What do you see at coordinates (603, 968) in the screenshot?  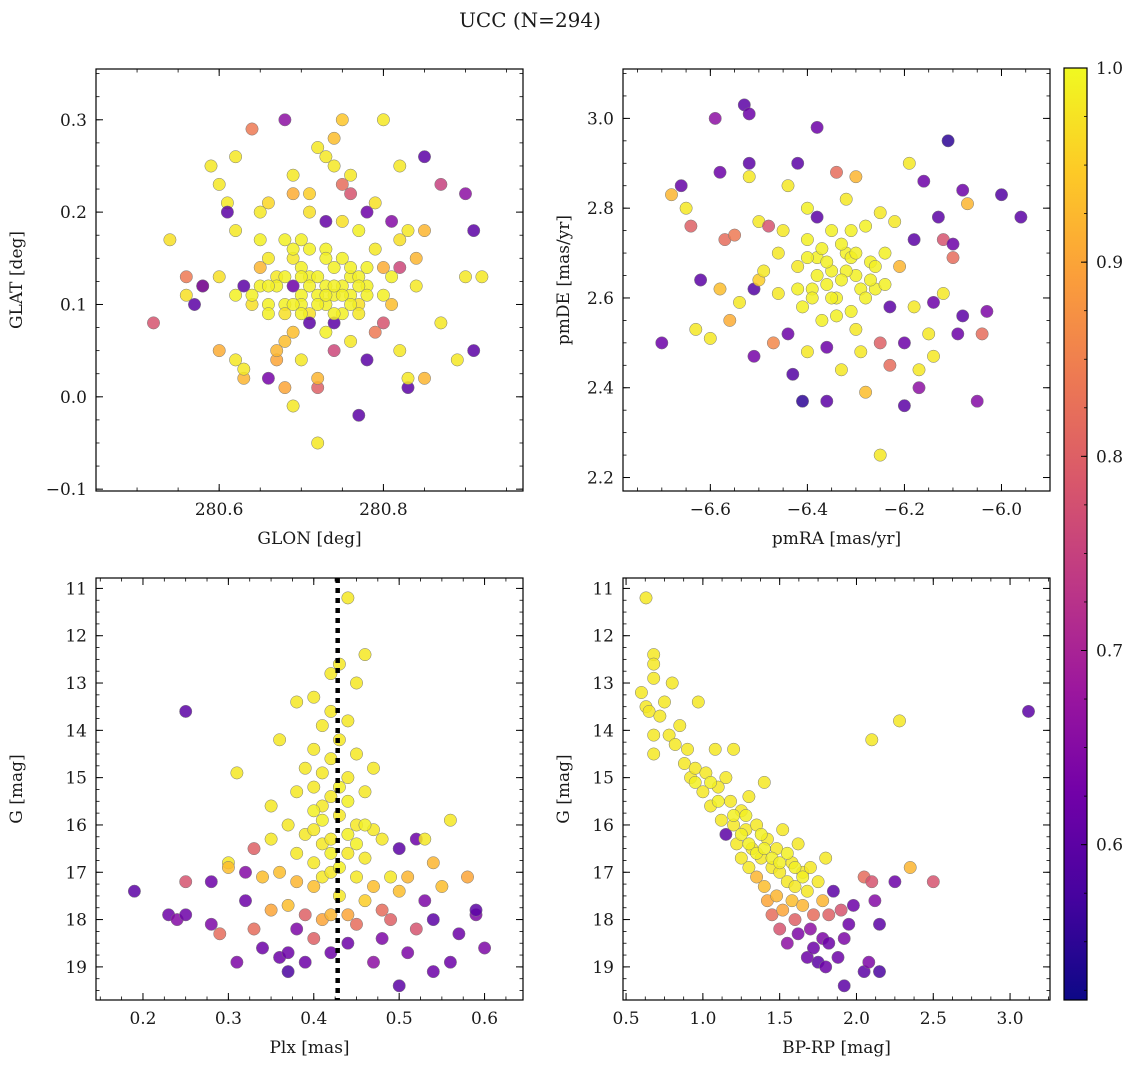 I see `y-tick-label: 19` at bounding box center [603, 968].